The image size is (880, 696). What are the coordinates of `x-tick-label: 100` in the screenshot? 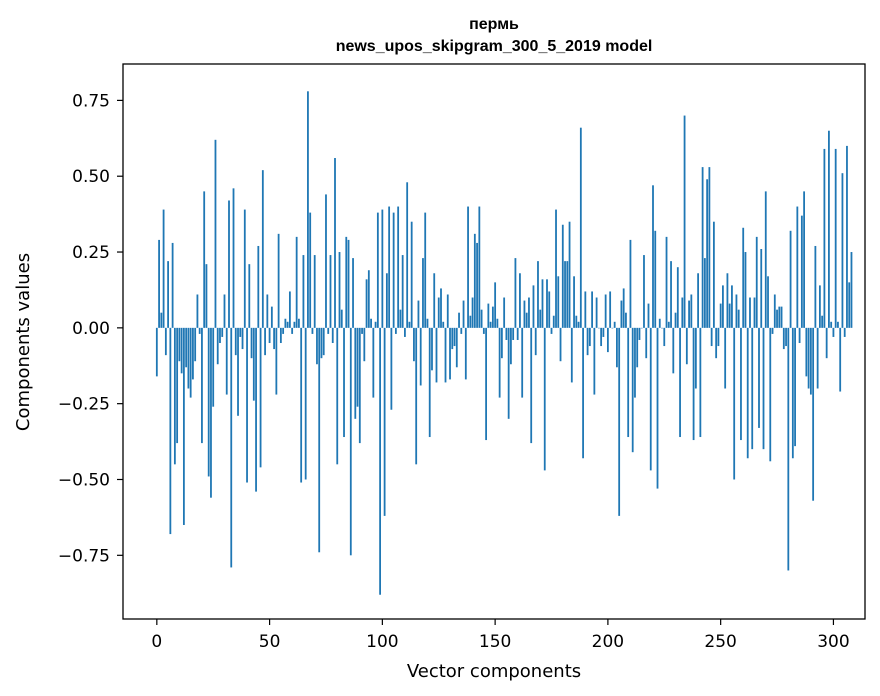 It's located at (382, 642).